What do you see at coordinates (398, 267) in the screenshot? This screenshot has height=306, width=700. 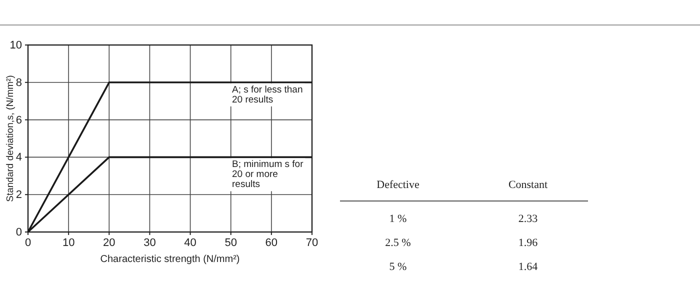 I see `text: 5 %` at bounding box center [398, 267].